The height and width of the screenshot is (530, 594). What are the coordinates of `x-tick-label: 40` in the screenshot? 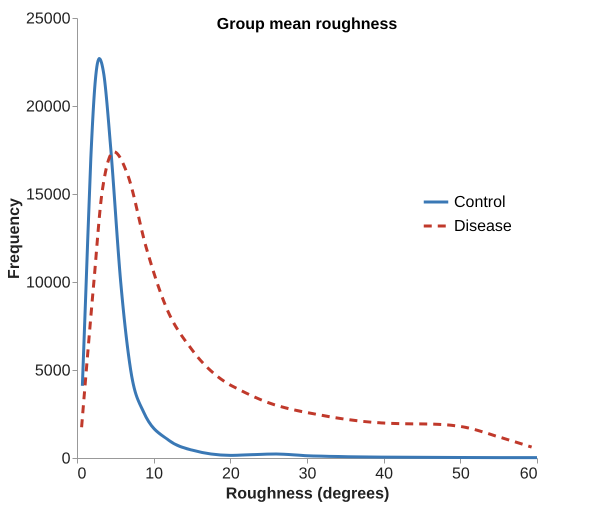 It's located at (384, 474).